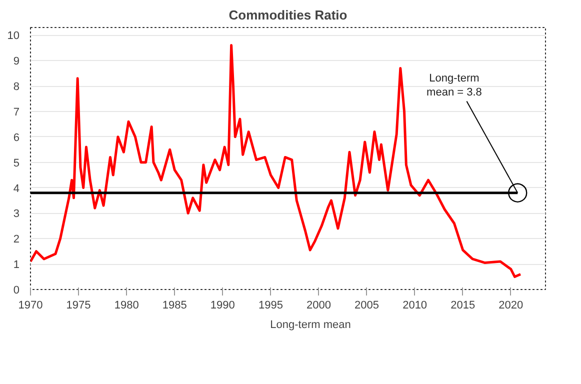  What do you see at coordinates (463, 306) in the screenshot?
I see `x-tick-label: 2015` at bounding box center [463, 306].